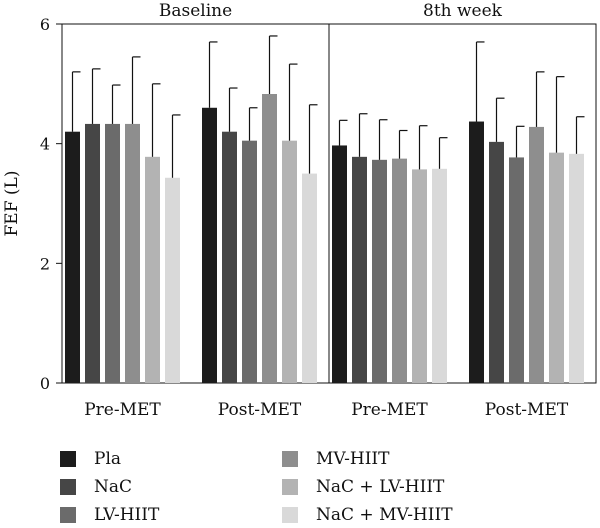 Image resolution: width=600 pixels, height=528 pixels. What do you see at coordinates (353, 459) in the screenshot?
I see `legend-label-mv-hiit: MV-HIIT` at bounding box center [353, 459].